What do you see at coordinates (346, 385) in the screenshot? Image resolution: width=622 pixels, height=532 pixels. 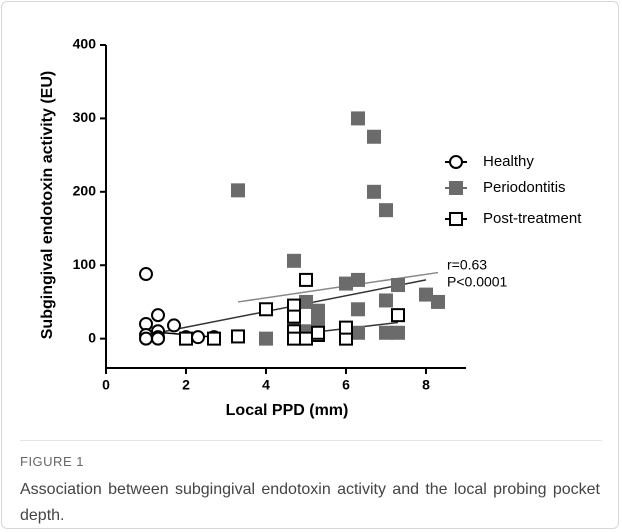 I see `x-tick-label: 6` at bounding box center [346, 385].